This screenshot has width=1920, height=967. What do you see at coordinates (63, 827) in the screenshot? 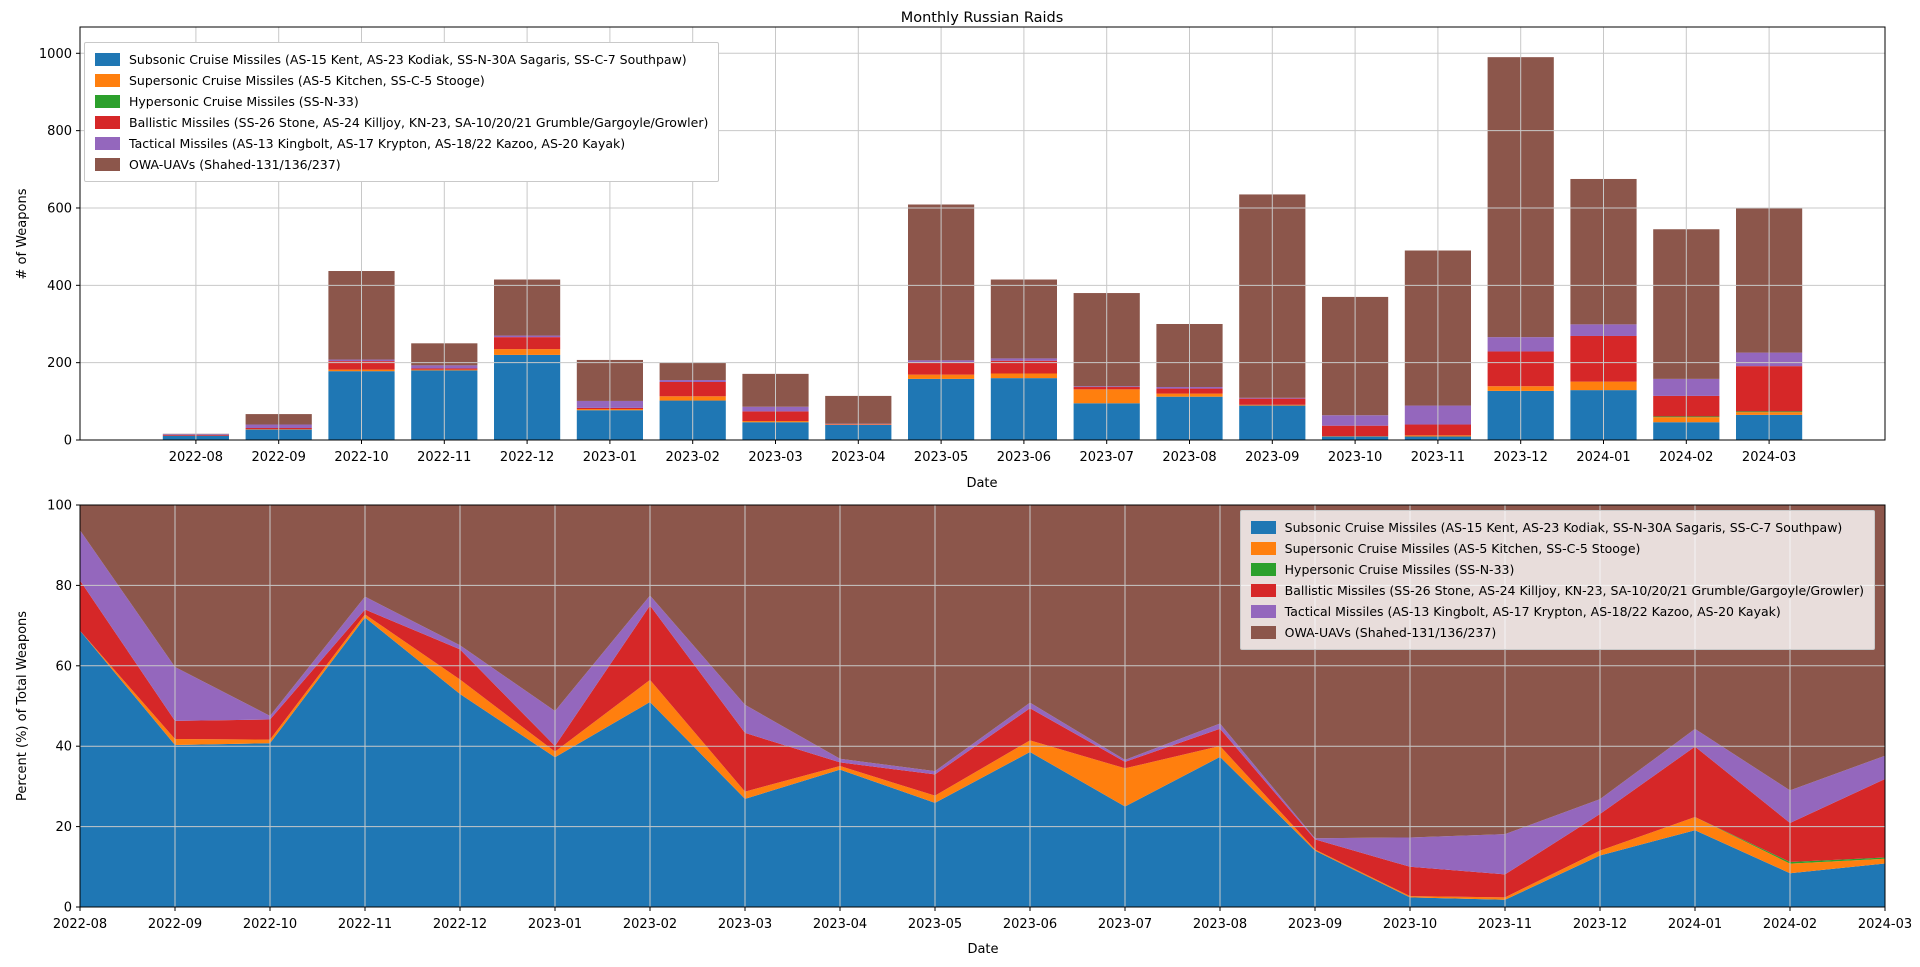
I see `y-tick-label: 20` at bounding box center [63, 827].